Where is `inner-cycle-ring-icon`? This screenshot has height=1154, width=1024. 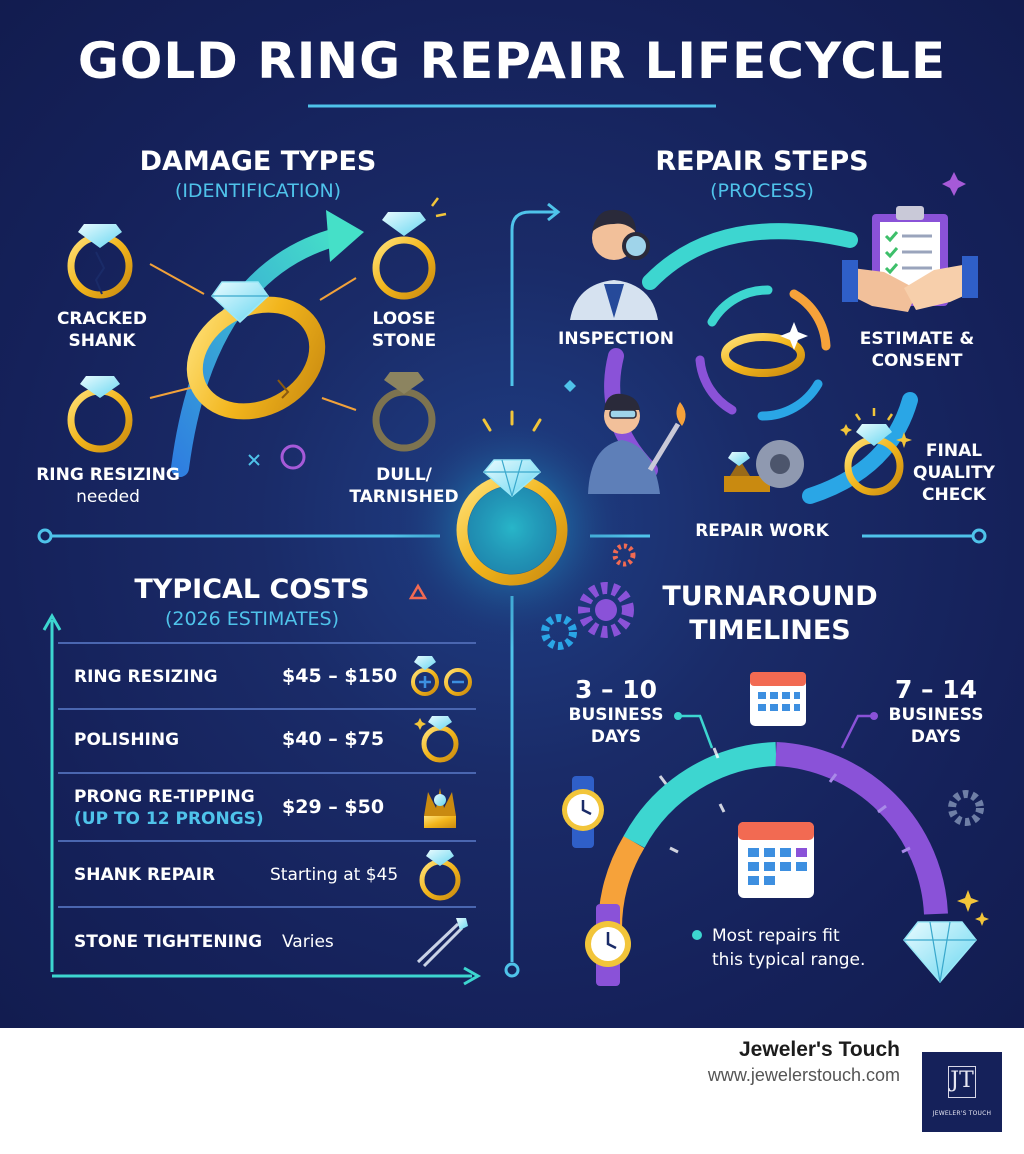
inner-cycle-ring-icon is located at coordinates (764, 349).